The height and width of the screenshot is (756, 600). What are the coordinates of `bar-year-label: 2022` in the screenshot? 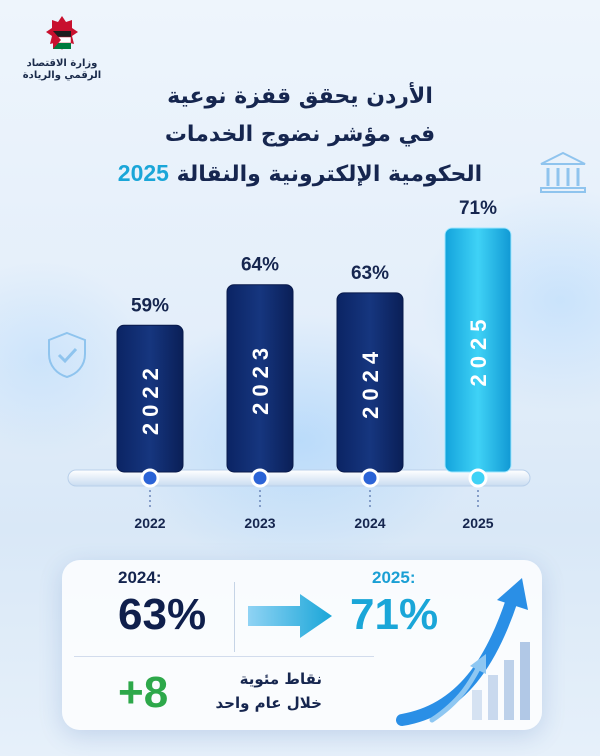 It's located at (150, 398).